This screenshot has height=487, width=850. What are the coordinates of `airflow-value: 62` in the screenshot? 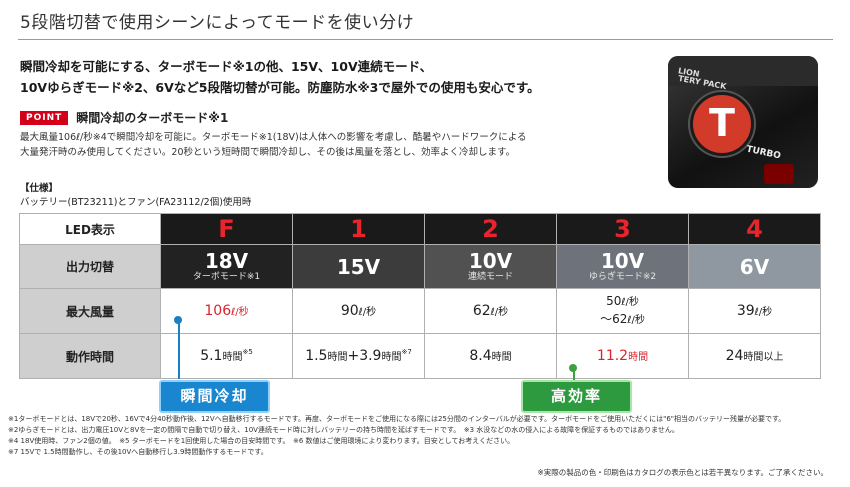 It's located at (481, 311).